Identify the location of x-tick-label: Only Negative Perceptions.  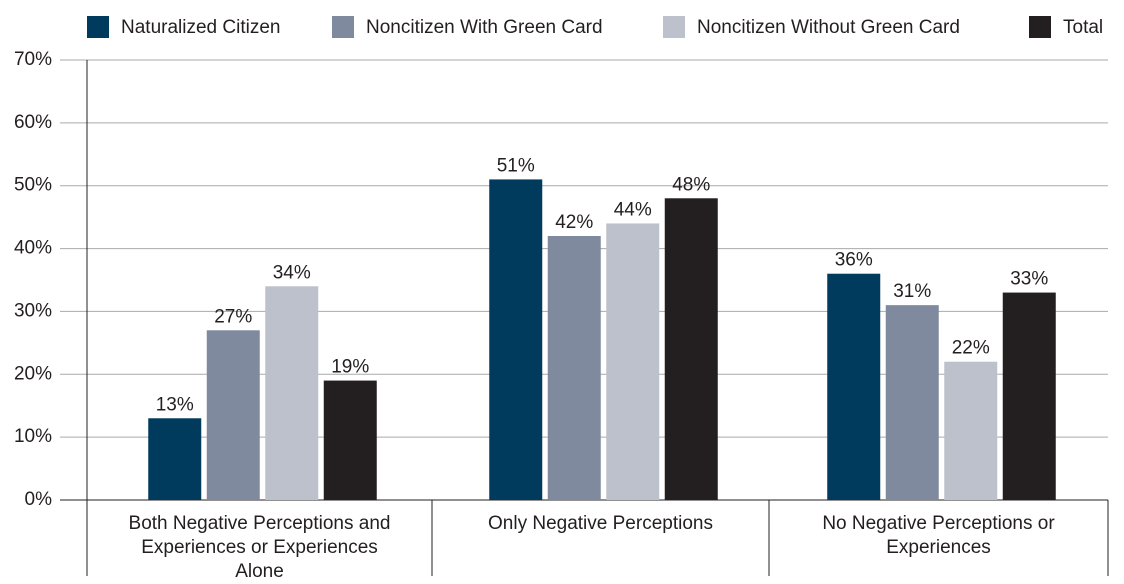
(600, 523).